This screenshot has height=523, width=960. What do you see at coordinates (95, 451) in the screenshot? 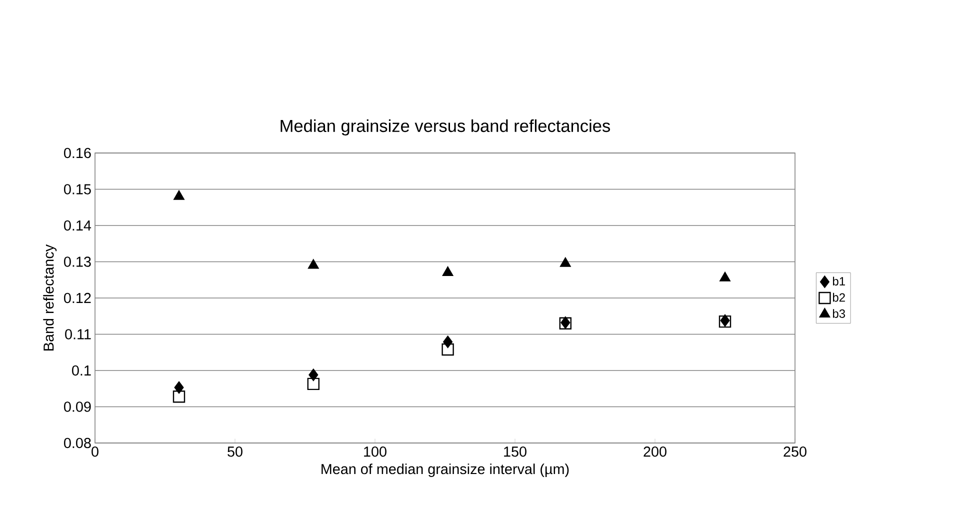
I see `x-tick-label: 0` at bounding box center [95, 451].